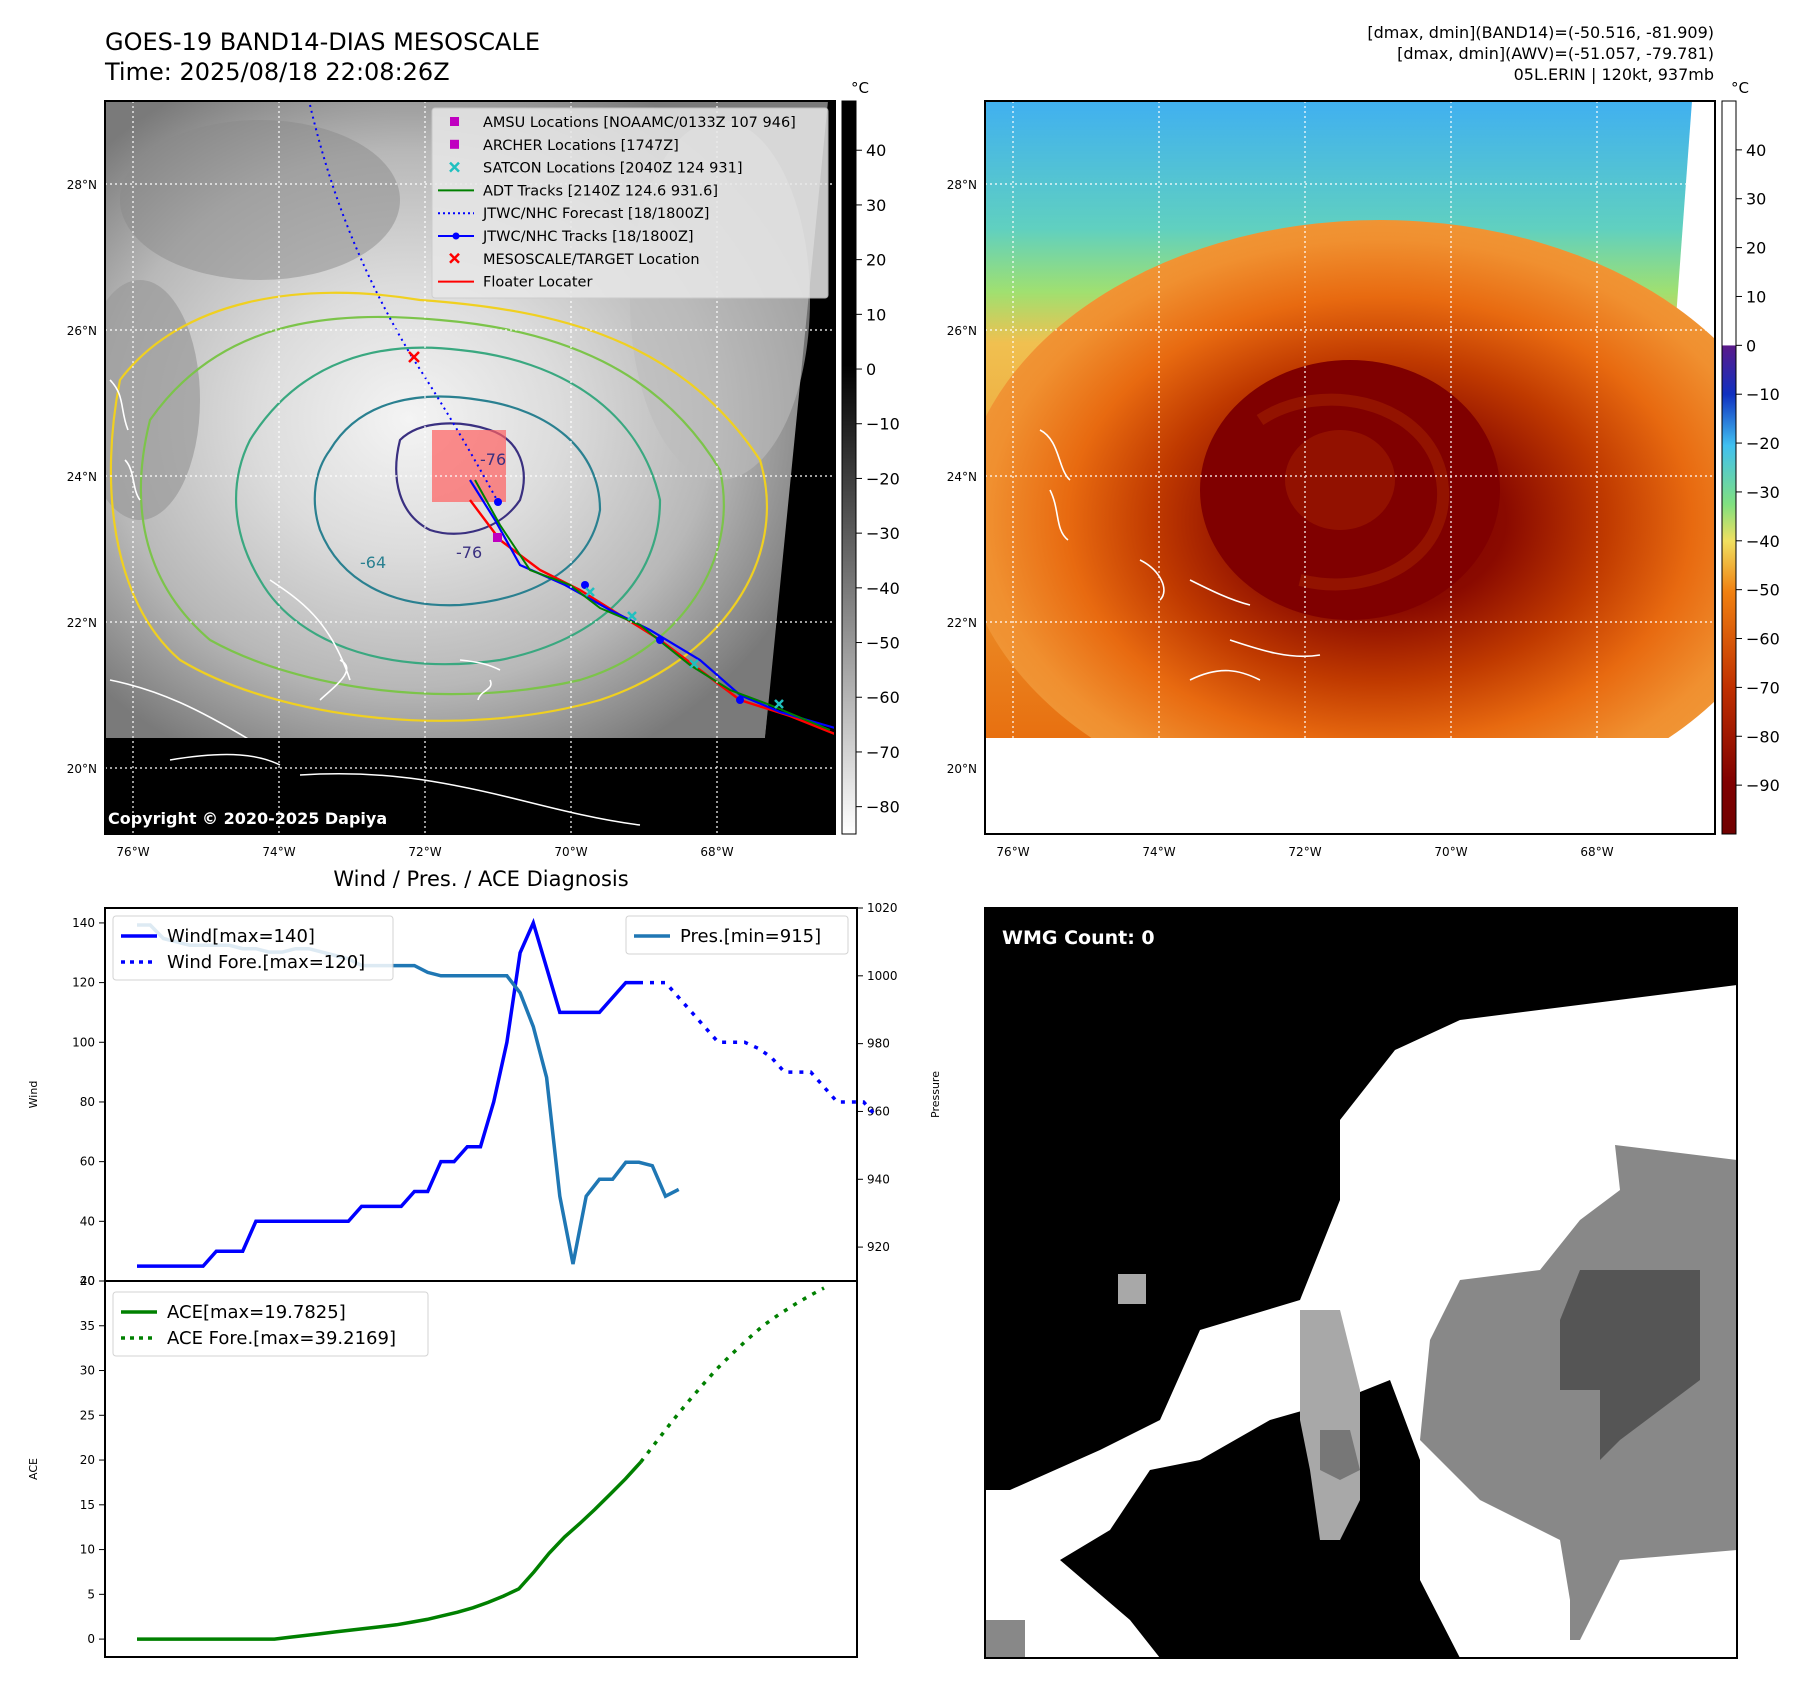  Describe the element at coordinates (962, 331) in the screenshot. I see `awv-map-lat-label: 26°N` at that location.